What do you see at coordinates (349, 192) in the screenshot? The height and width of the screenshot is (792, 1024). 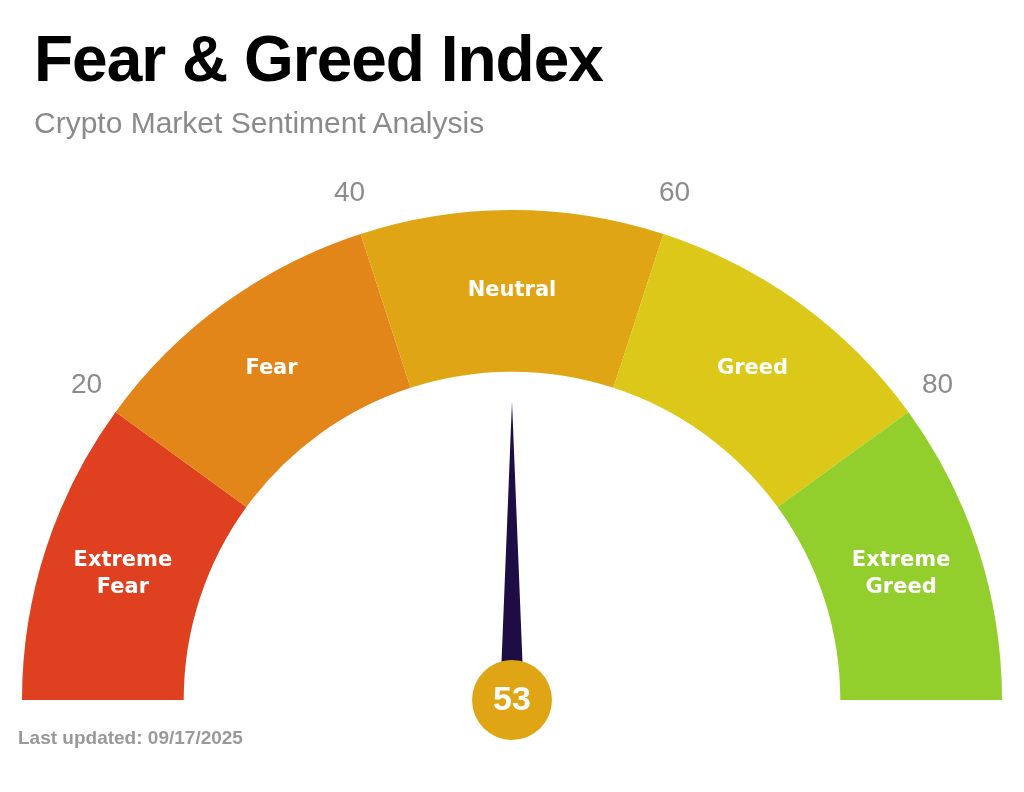 I see `text: 40` at bounding box center [349, 192].